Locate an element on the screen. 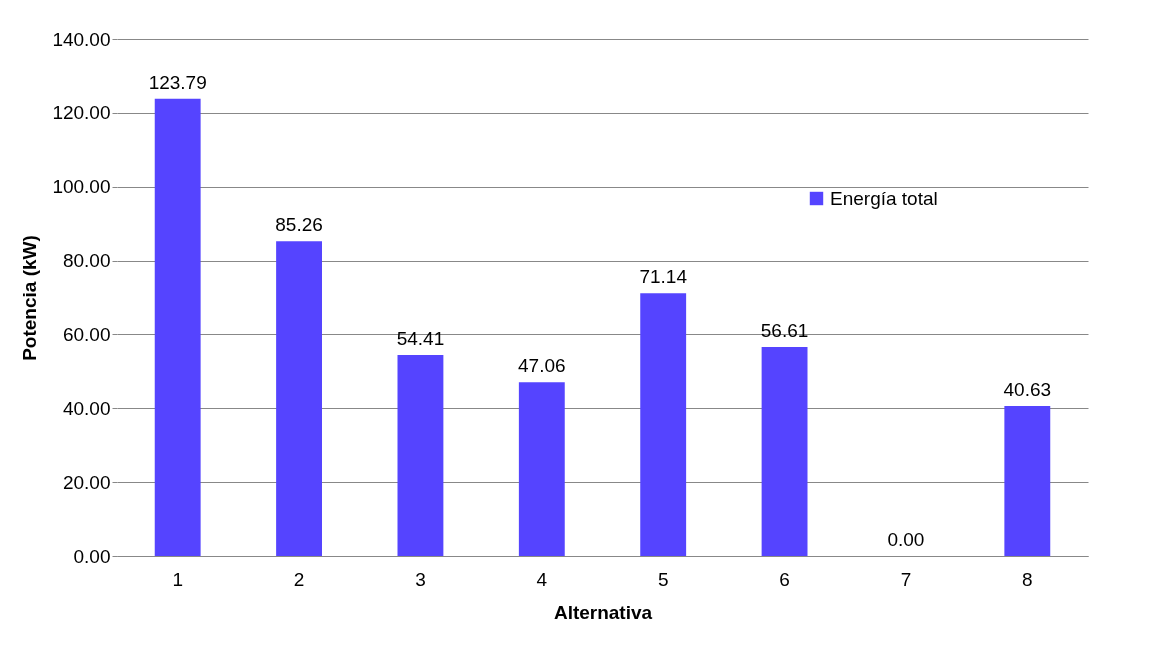  y-tick-label: 100.00 is located at coordinates (81, 187).